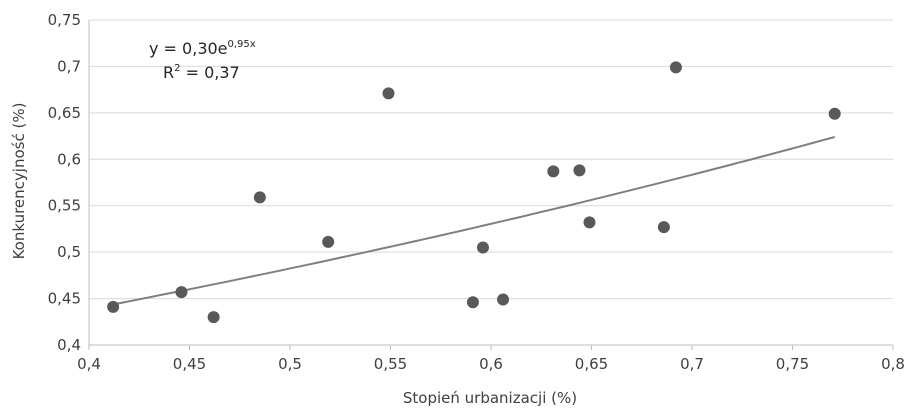 This screenshot has width=910, height=408. I want to click on x-tick-label: 0,7, so click(692, 364).